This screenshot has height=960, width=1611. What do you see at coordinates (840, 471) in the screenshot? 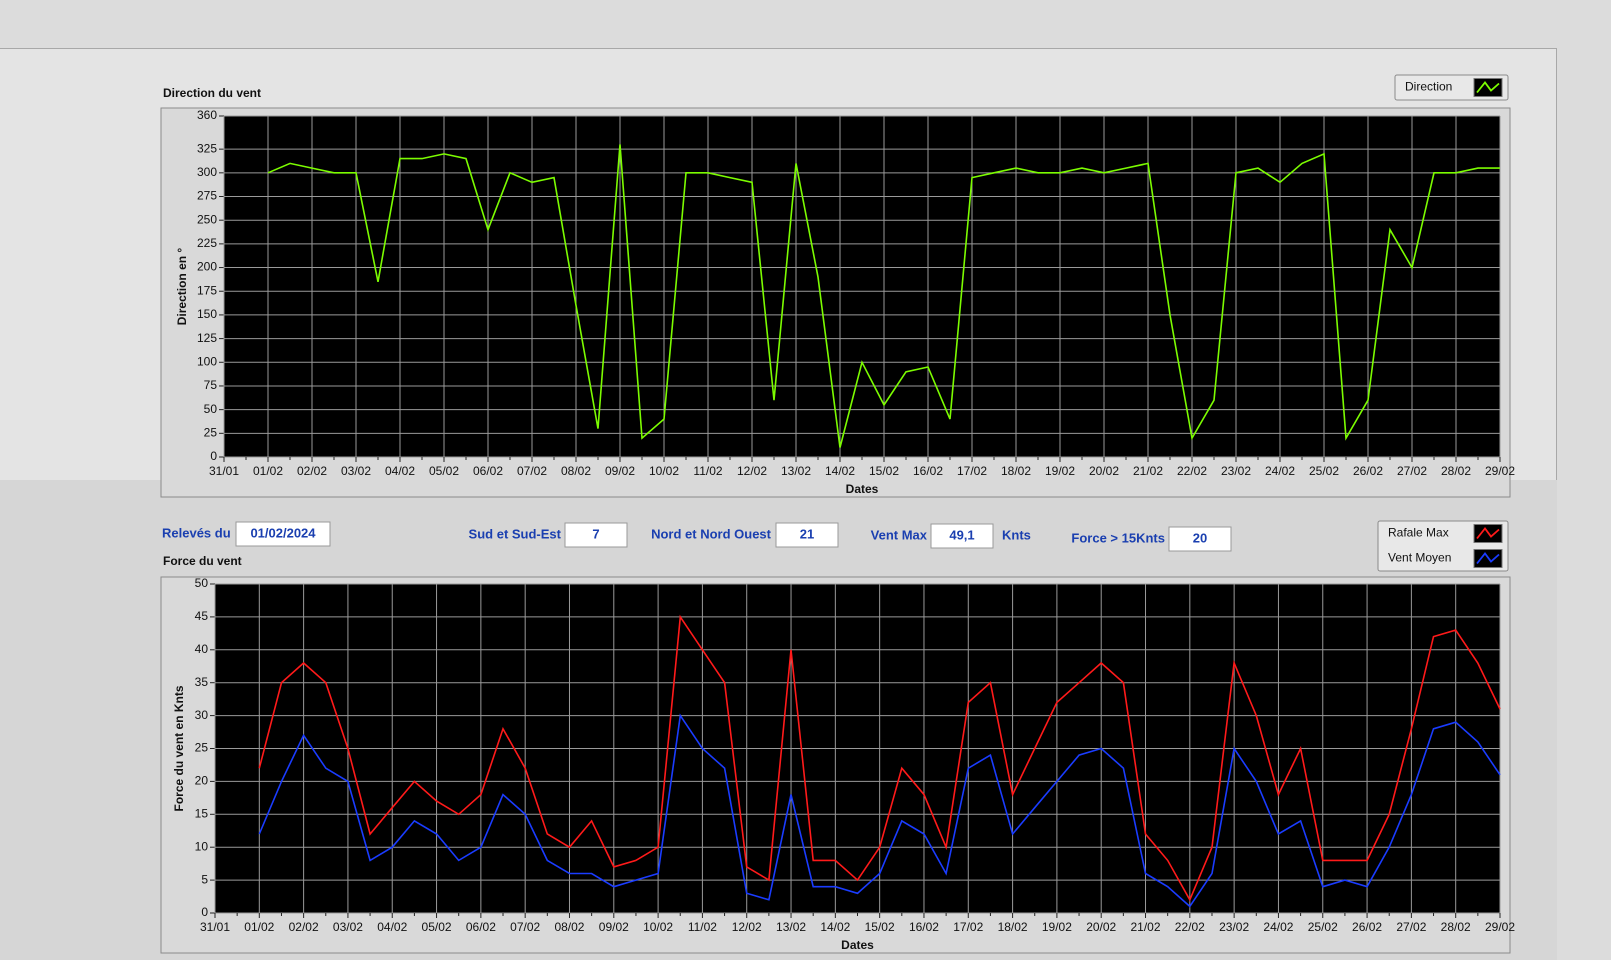
I see `x-tick-label: 14/02` at bounding box center [840, 471].